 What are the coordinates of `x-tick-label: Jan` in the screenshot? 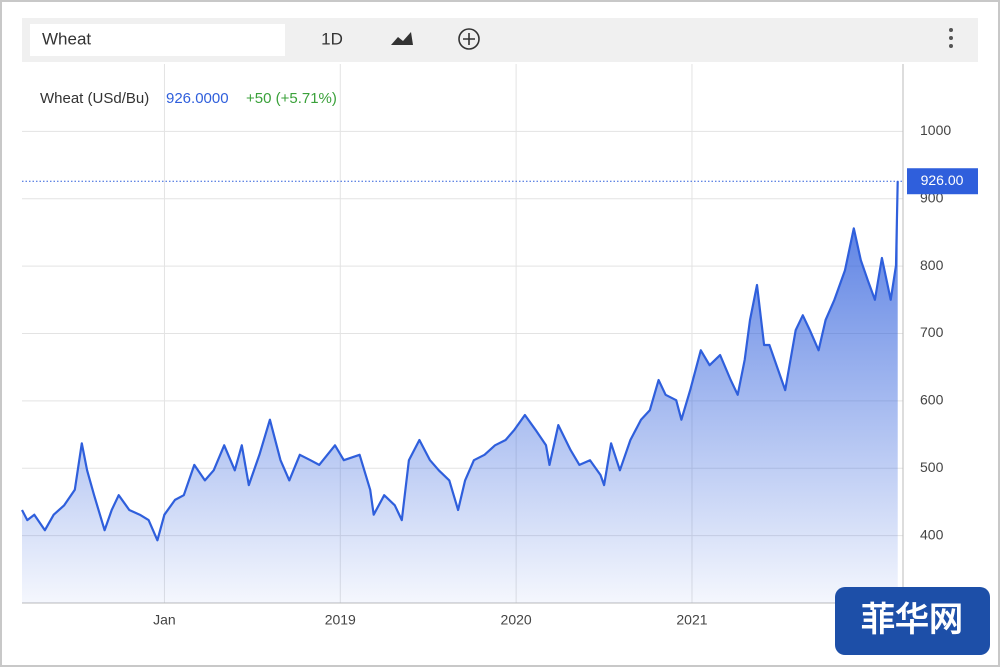 It's located at (164, 620).